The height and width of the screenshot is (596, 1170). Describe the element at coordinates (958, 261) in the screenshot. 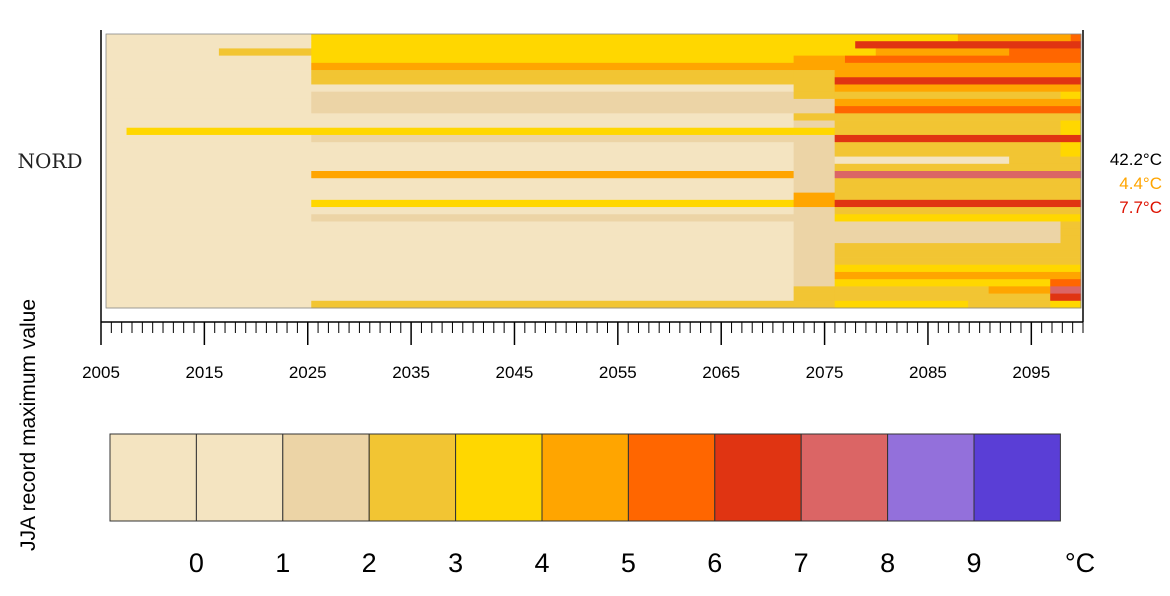

I see `heatmap-cell-r31-s3` at that location.